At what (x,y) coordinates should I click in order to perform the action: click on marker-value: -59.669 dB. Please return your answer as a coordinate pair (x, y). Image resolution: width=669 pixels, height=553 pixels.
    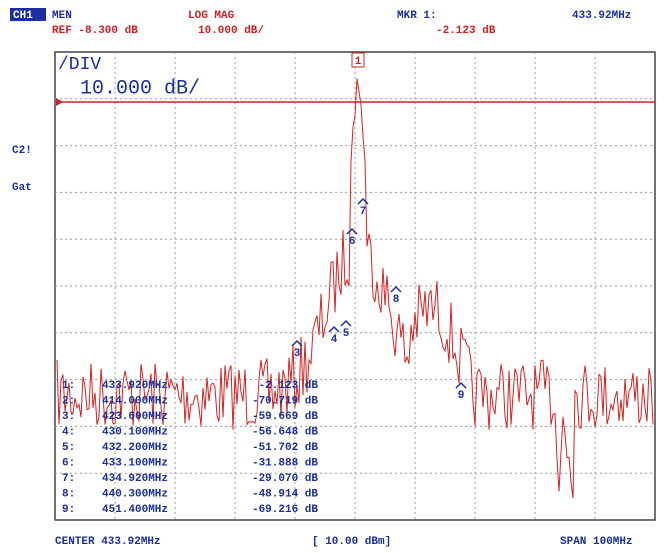
    Looking at the image, I should click on (285, 417).